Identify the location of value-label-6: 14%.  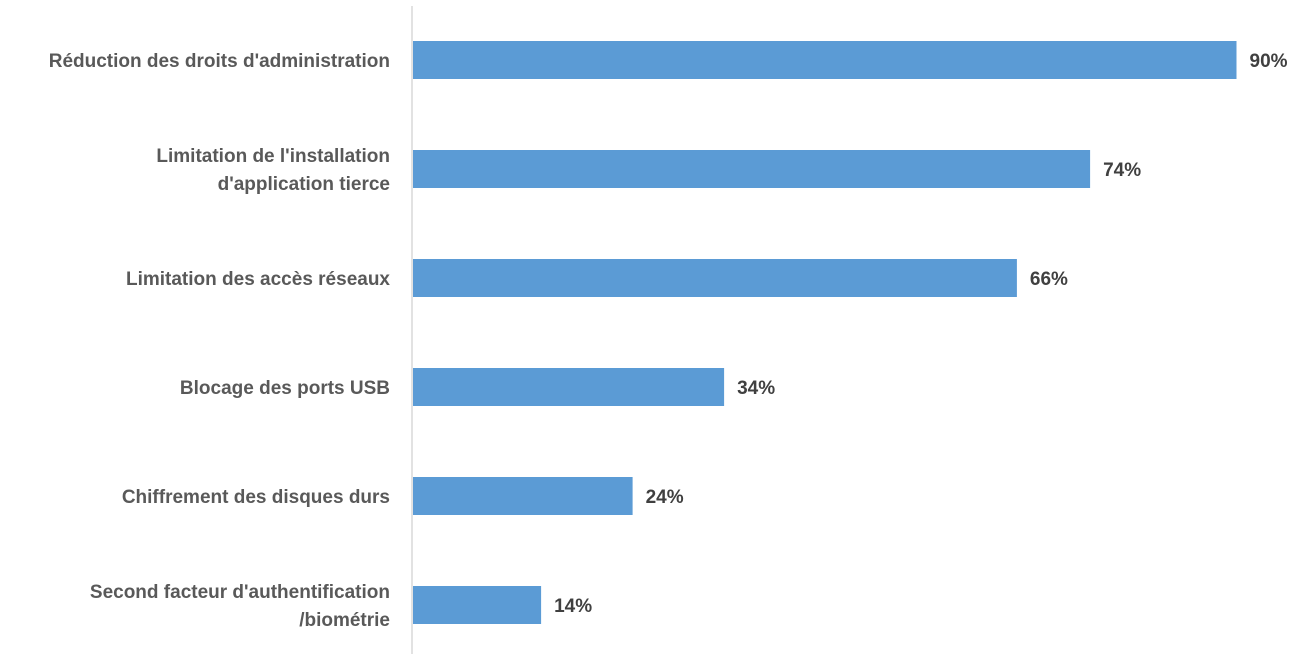
(573, 606).